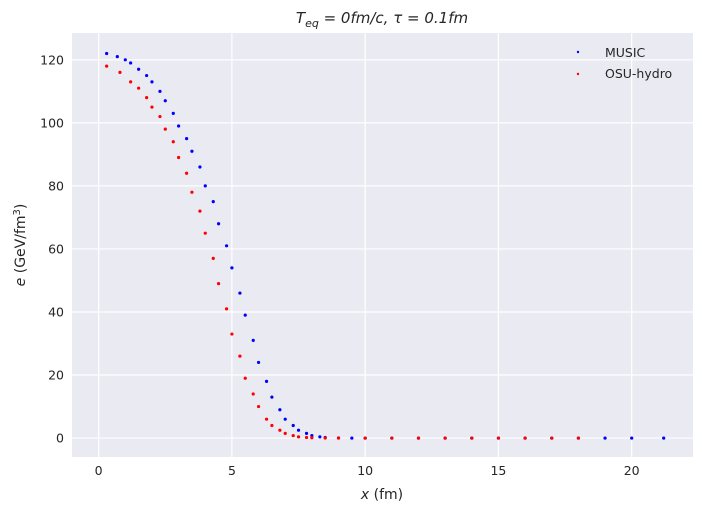 This screenshot has width=702, height=514. What do you see at coordinates (578, 74) in the screenshot?
I see `legend-marker-osu-hydro` at bounding box center [578, 74].